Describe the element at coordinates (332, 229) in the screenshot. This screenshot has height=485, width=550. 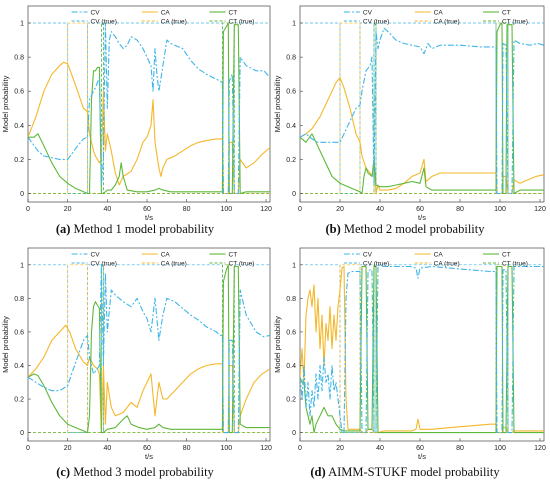
I see `caption-tag: (b)` at that location.